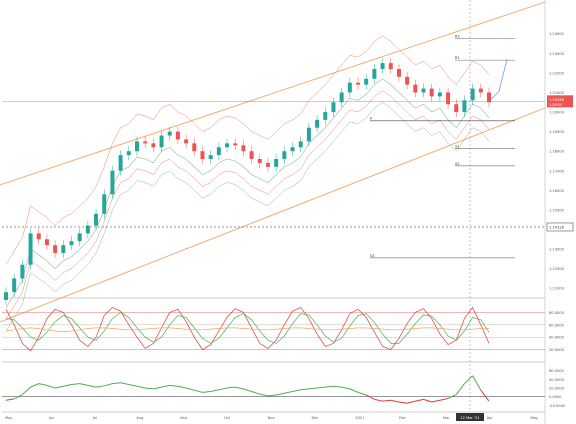 The image size is (576, 424). Describe the element at coordinates (557, 34) in the screenshot. I see `price-tick-label: 1.24000` at that location.